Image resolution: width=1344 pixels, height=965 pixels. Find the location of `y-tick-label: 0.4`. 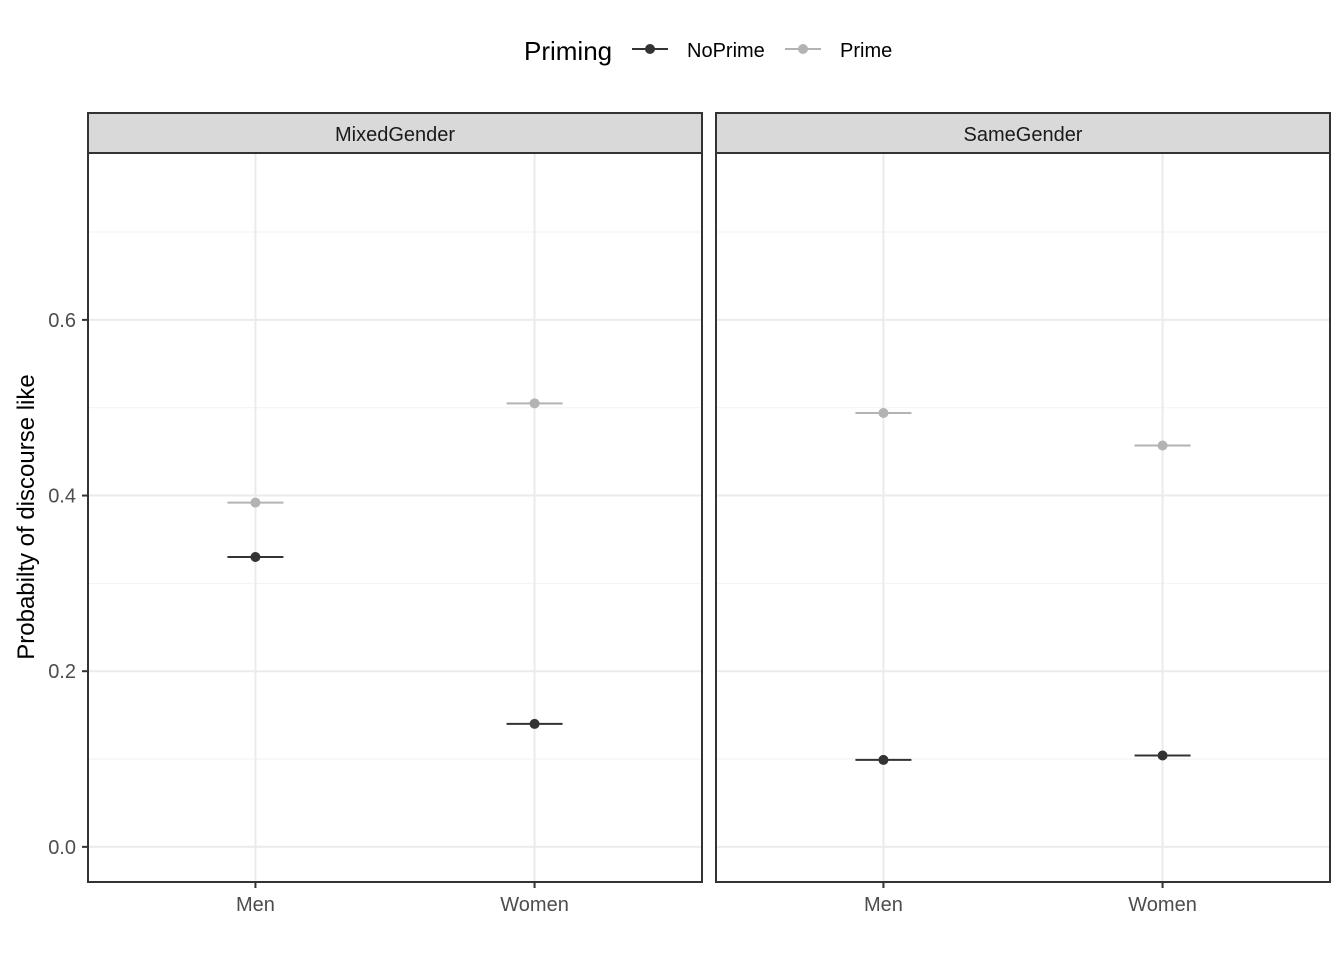

y-tick-label: 0.4 is located at coordinates (62, 497).